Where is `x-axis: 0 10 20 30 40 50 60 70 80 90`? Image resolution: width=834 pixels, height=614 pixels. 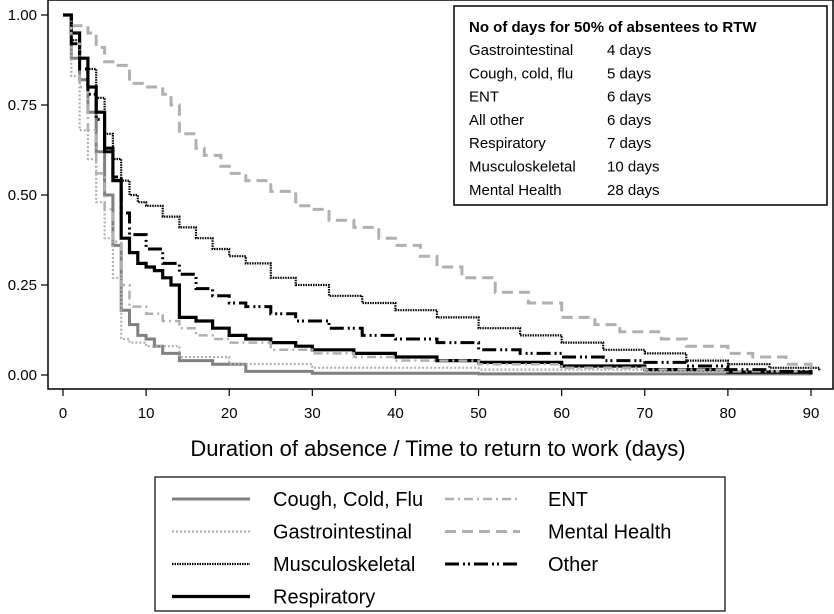 x-axis: 0 10 20 30 40 50 60 70 80 90 is located at coordinates (439, 405).